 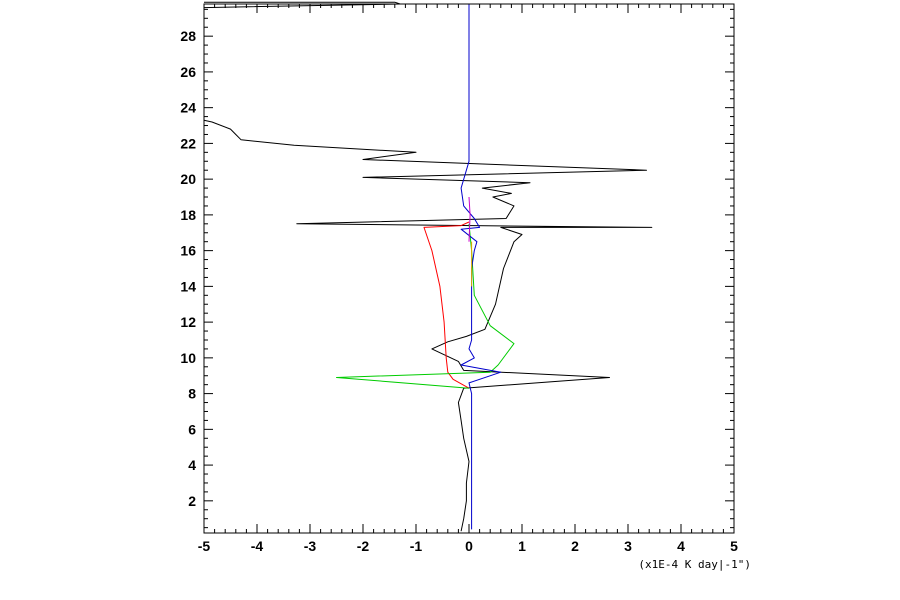 I want to click on y-tick-label: 28, so click(x=188, y=36).